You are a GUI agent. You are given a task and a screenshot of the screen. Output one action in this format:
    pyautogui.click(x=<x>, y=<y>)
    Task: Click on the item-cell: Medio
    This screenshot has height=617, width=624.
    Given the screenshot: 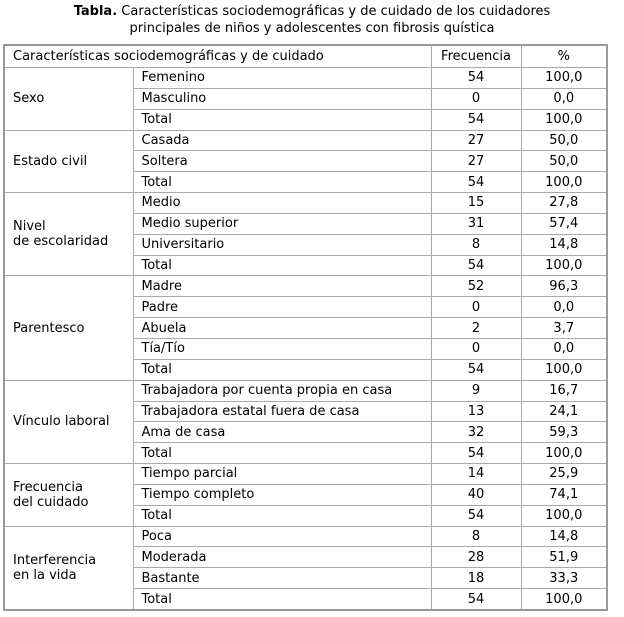 What is the action you would take?
    pyautogui.click(x=282, y=203)
    